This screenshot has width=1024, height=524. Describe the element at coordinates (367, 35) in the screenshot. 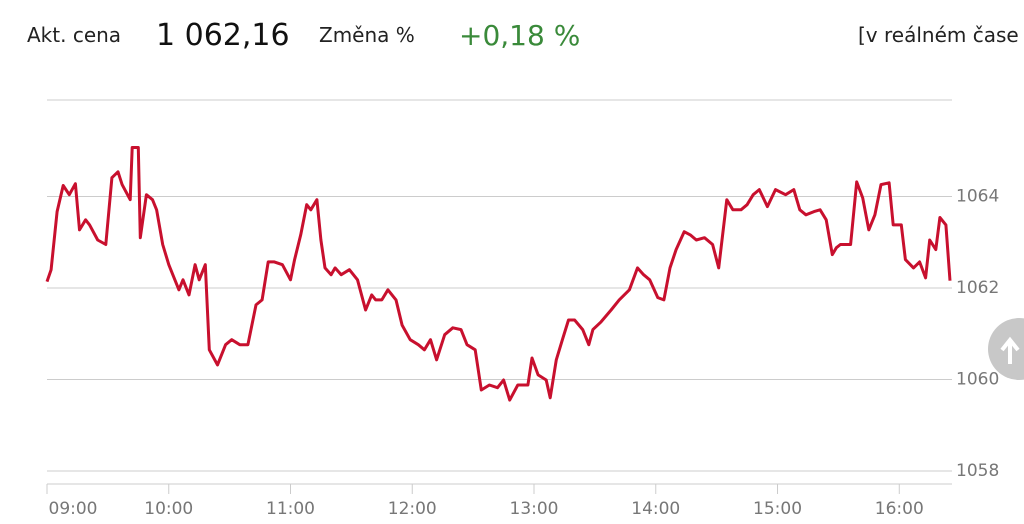

I see `change-label: Změna %` at that location.